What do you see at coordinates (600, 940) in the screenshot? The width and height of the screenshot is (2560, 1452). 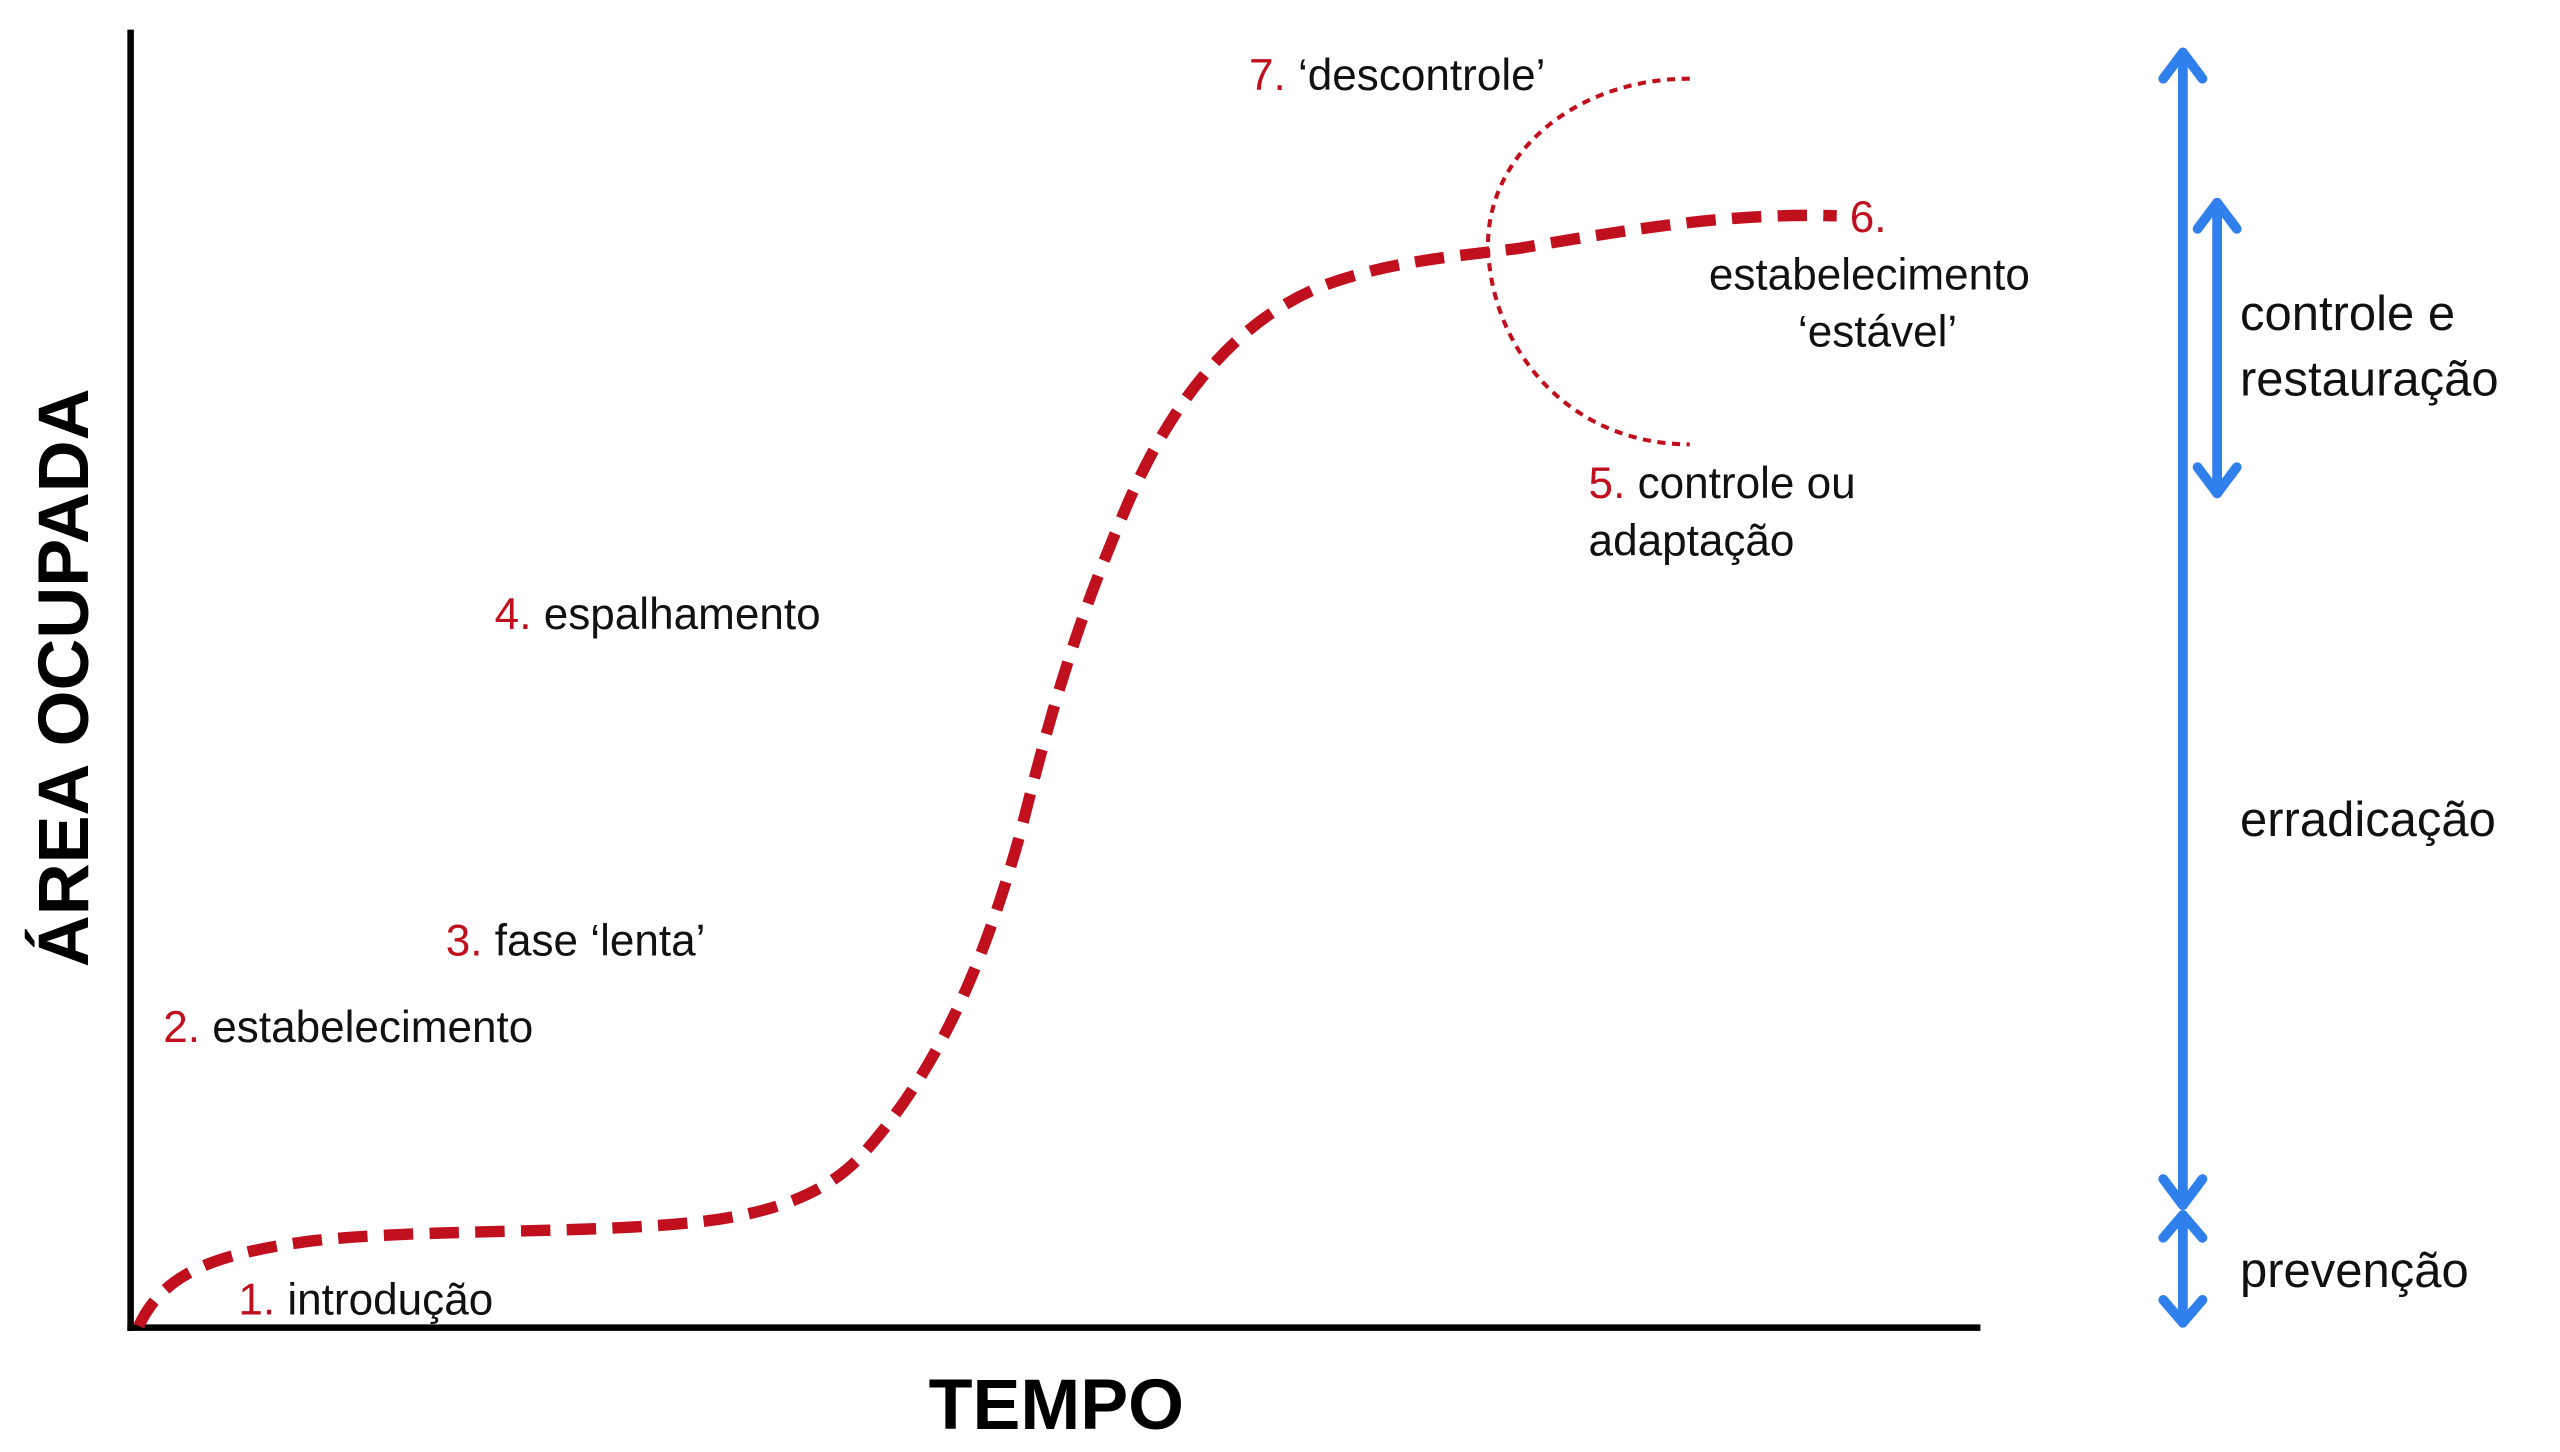 I see `stage-text: fase ‘lenta’` at bounding box center [600, 940].